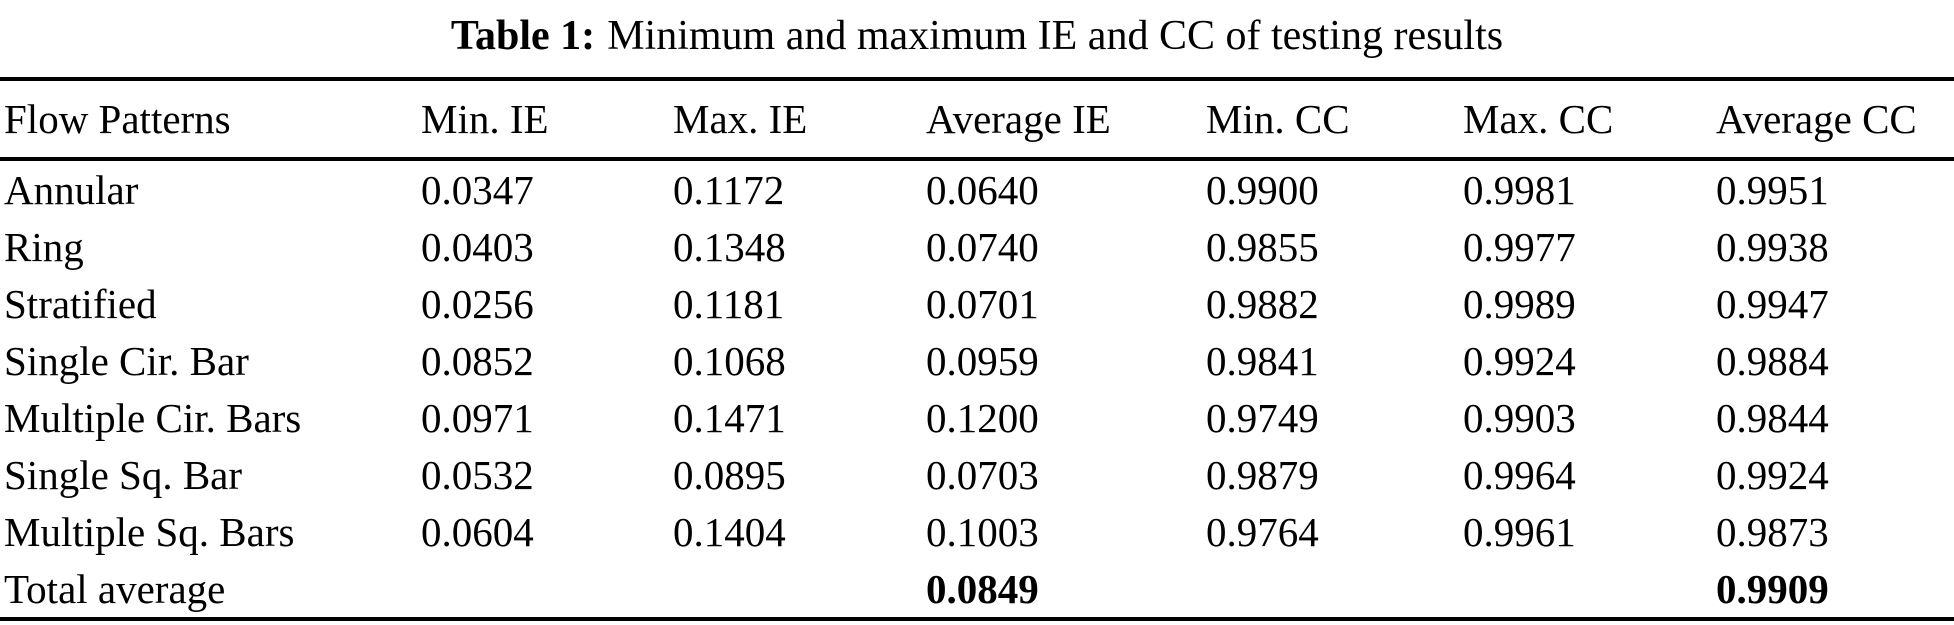  What do you see at coordinates (729, 531) in the screenshot?
I see `value-cell: 0.1404` at bounding box center [729, 531].